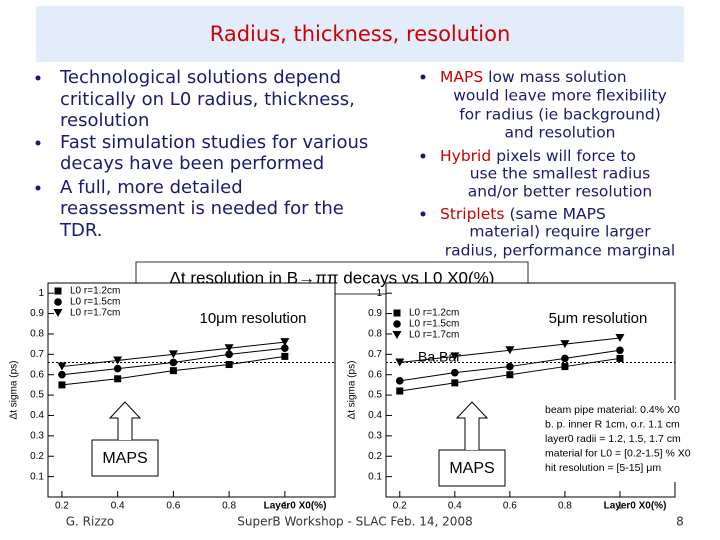  What do you see at coordinates (37, 435) in the screenshot?
I see `y-tick-label: 0.3` at bounding box center [37, 435].